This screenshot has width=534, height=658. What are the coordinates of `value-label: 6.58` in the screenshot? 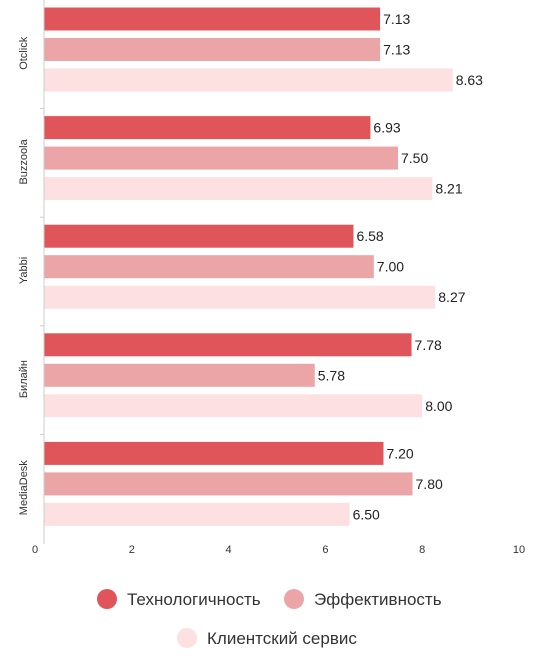 It's located at (369, 236).